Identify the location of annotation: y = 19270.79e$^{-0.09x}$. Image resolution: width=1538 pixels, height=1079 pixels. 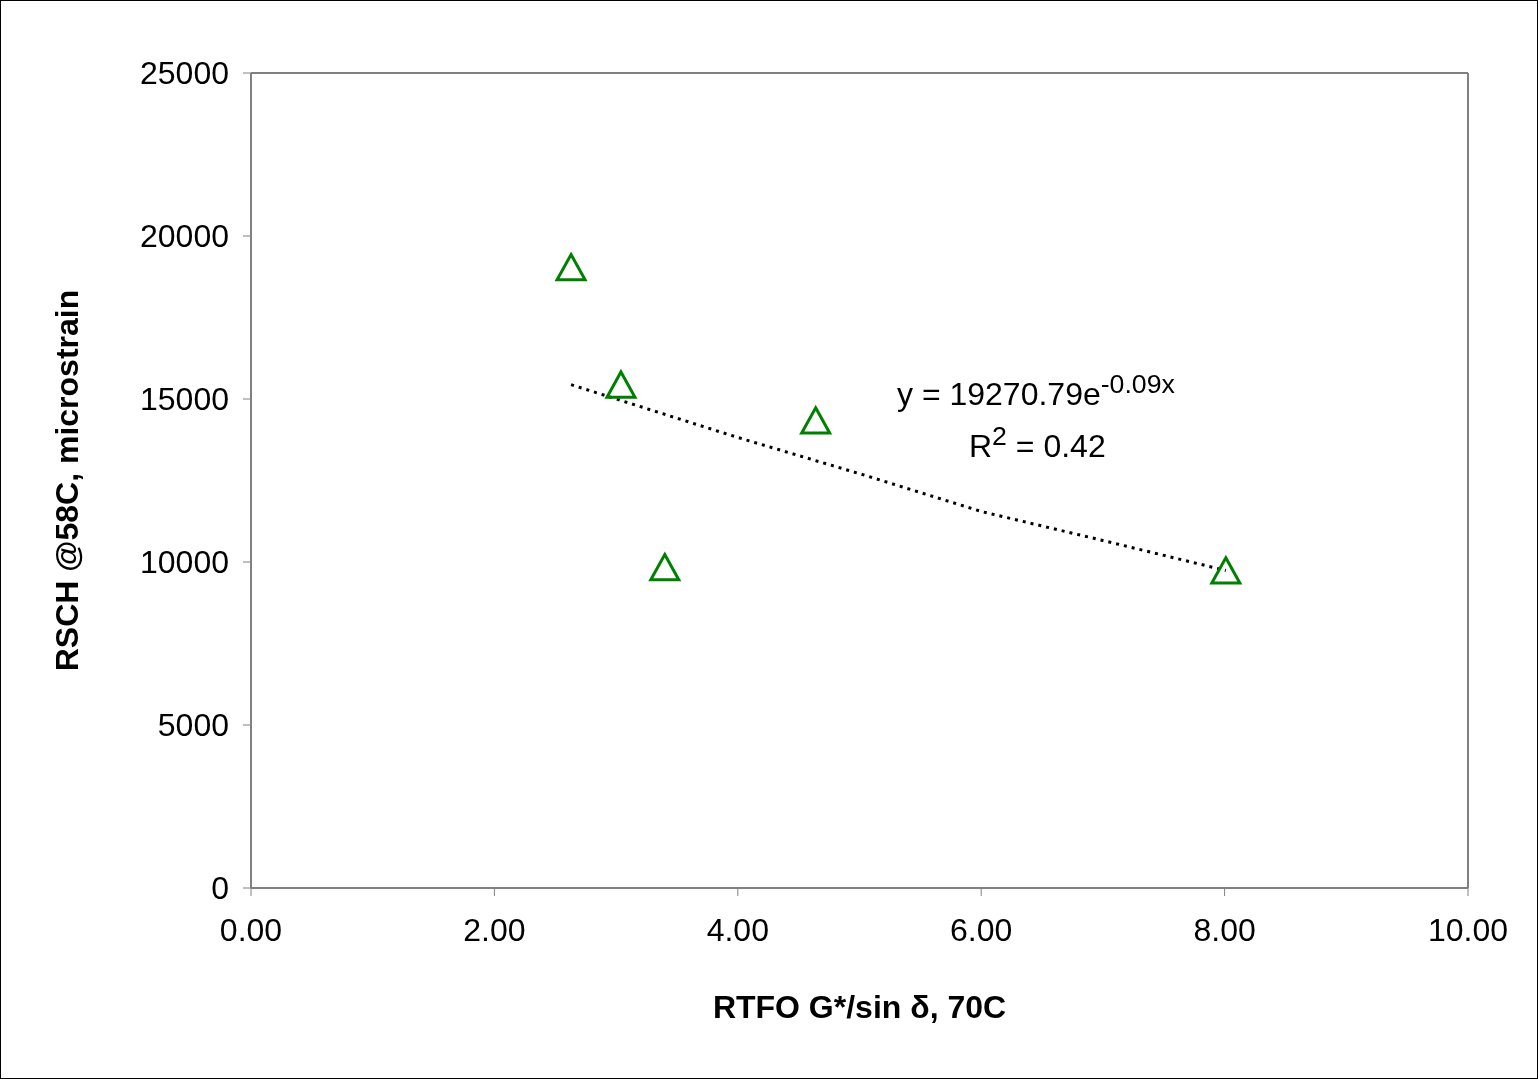
(1036, 391).